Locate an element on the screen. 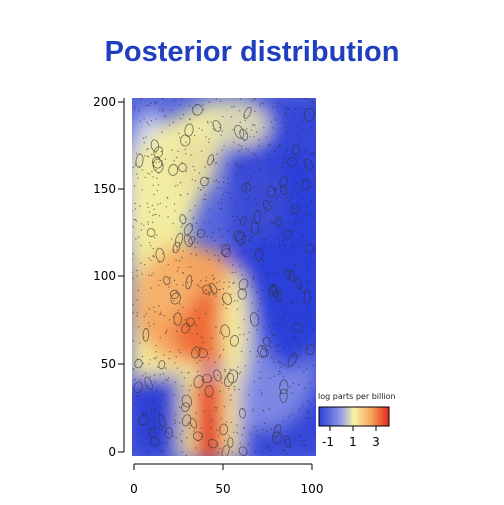 This screenshot has width=504, height=505. y-tick-label: 50 is located at coordinates (108, 364).